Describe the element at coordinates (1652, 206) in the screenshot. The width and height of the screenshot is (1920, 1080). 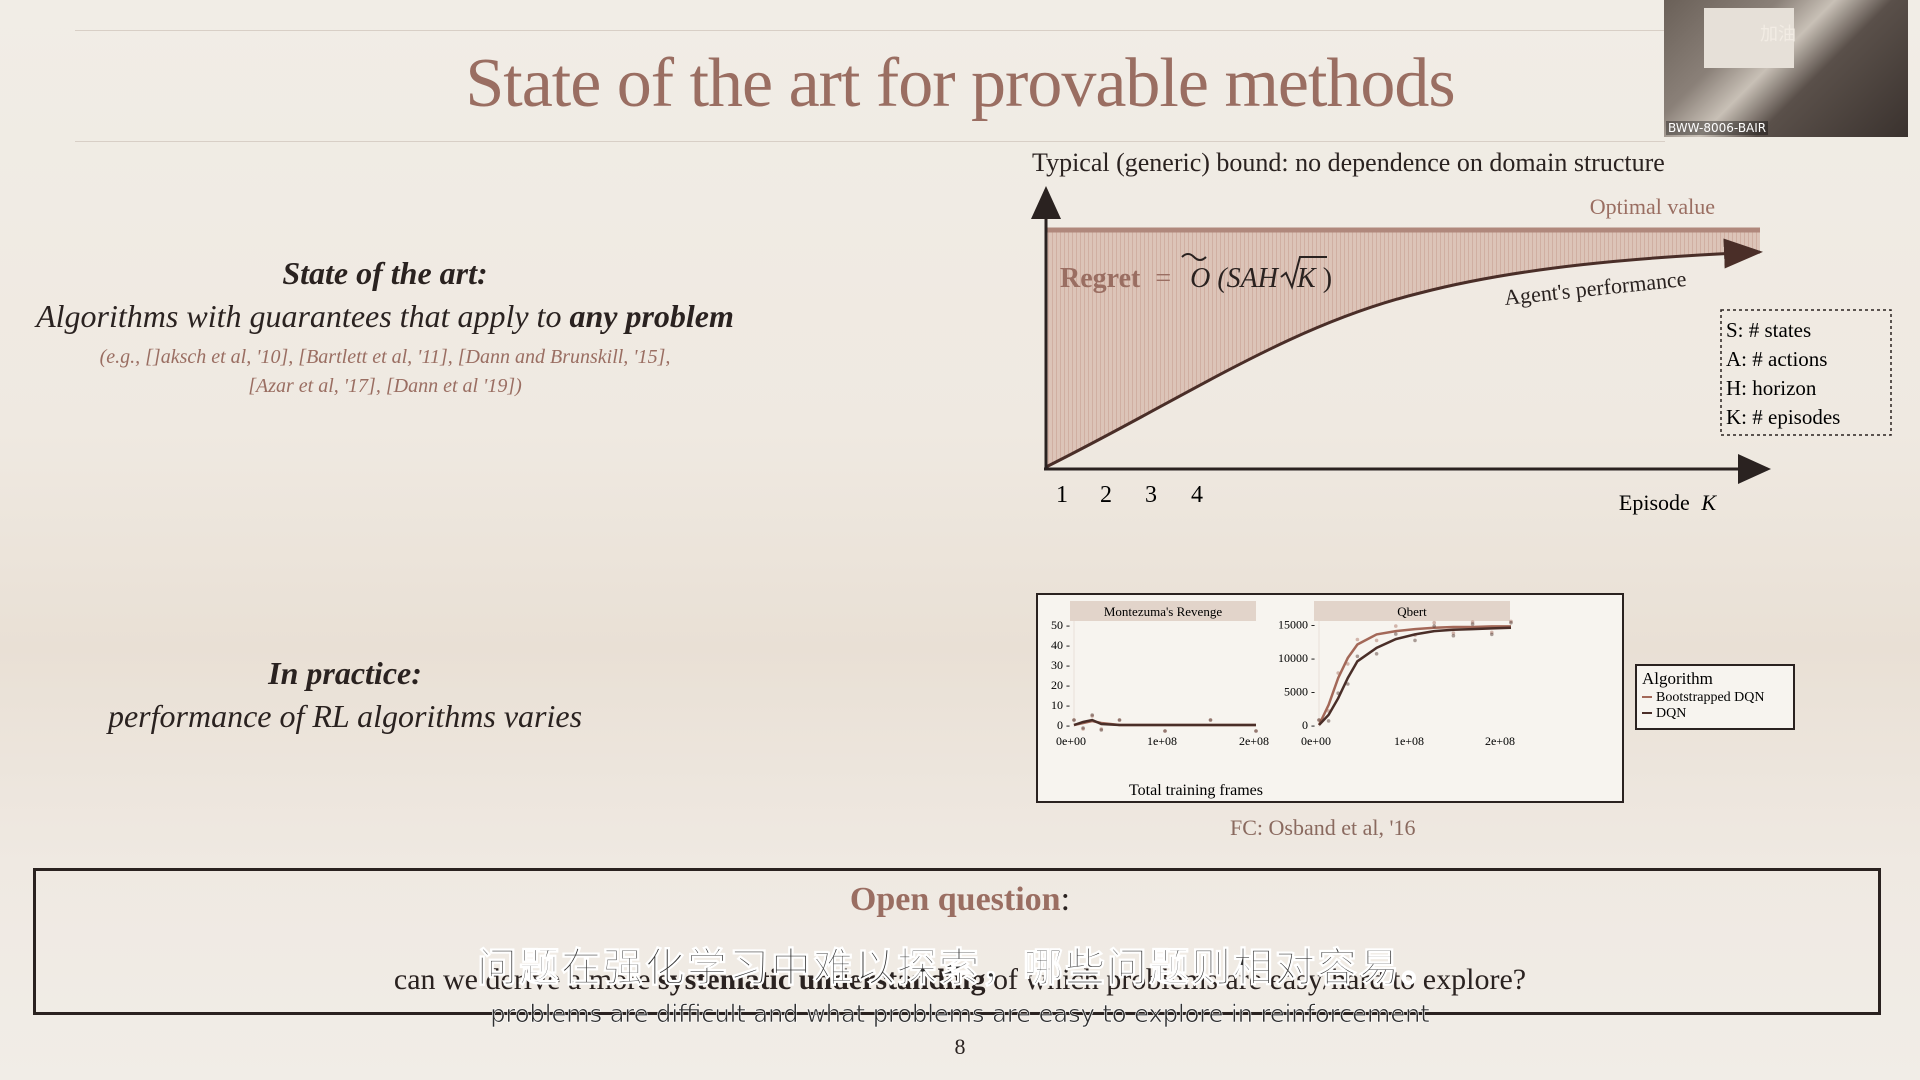
I see `optimal-value-label: Optimal value` at that location.